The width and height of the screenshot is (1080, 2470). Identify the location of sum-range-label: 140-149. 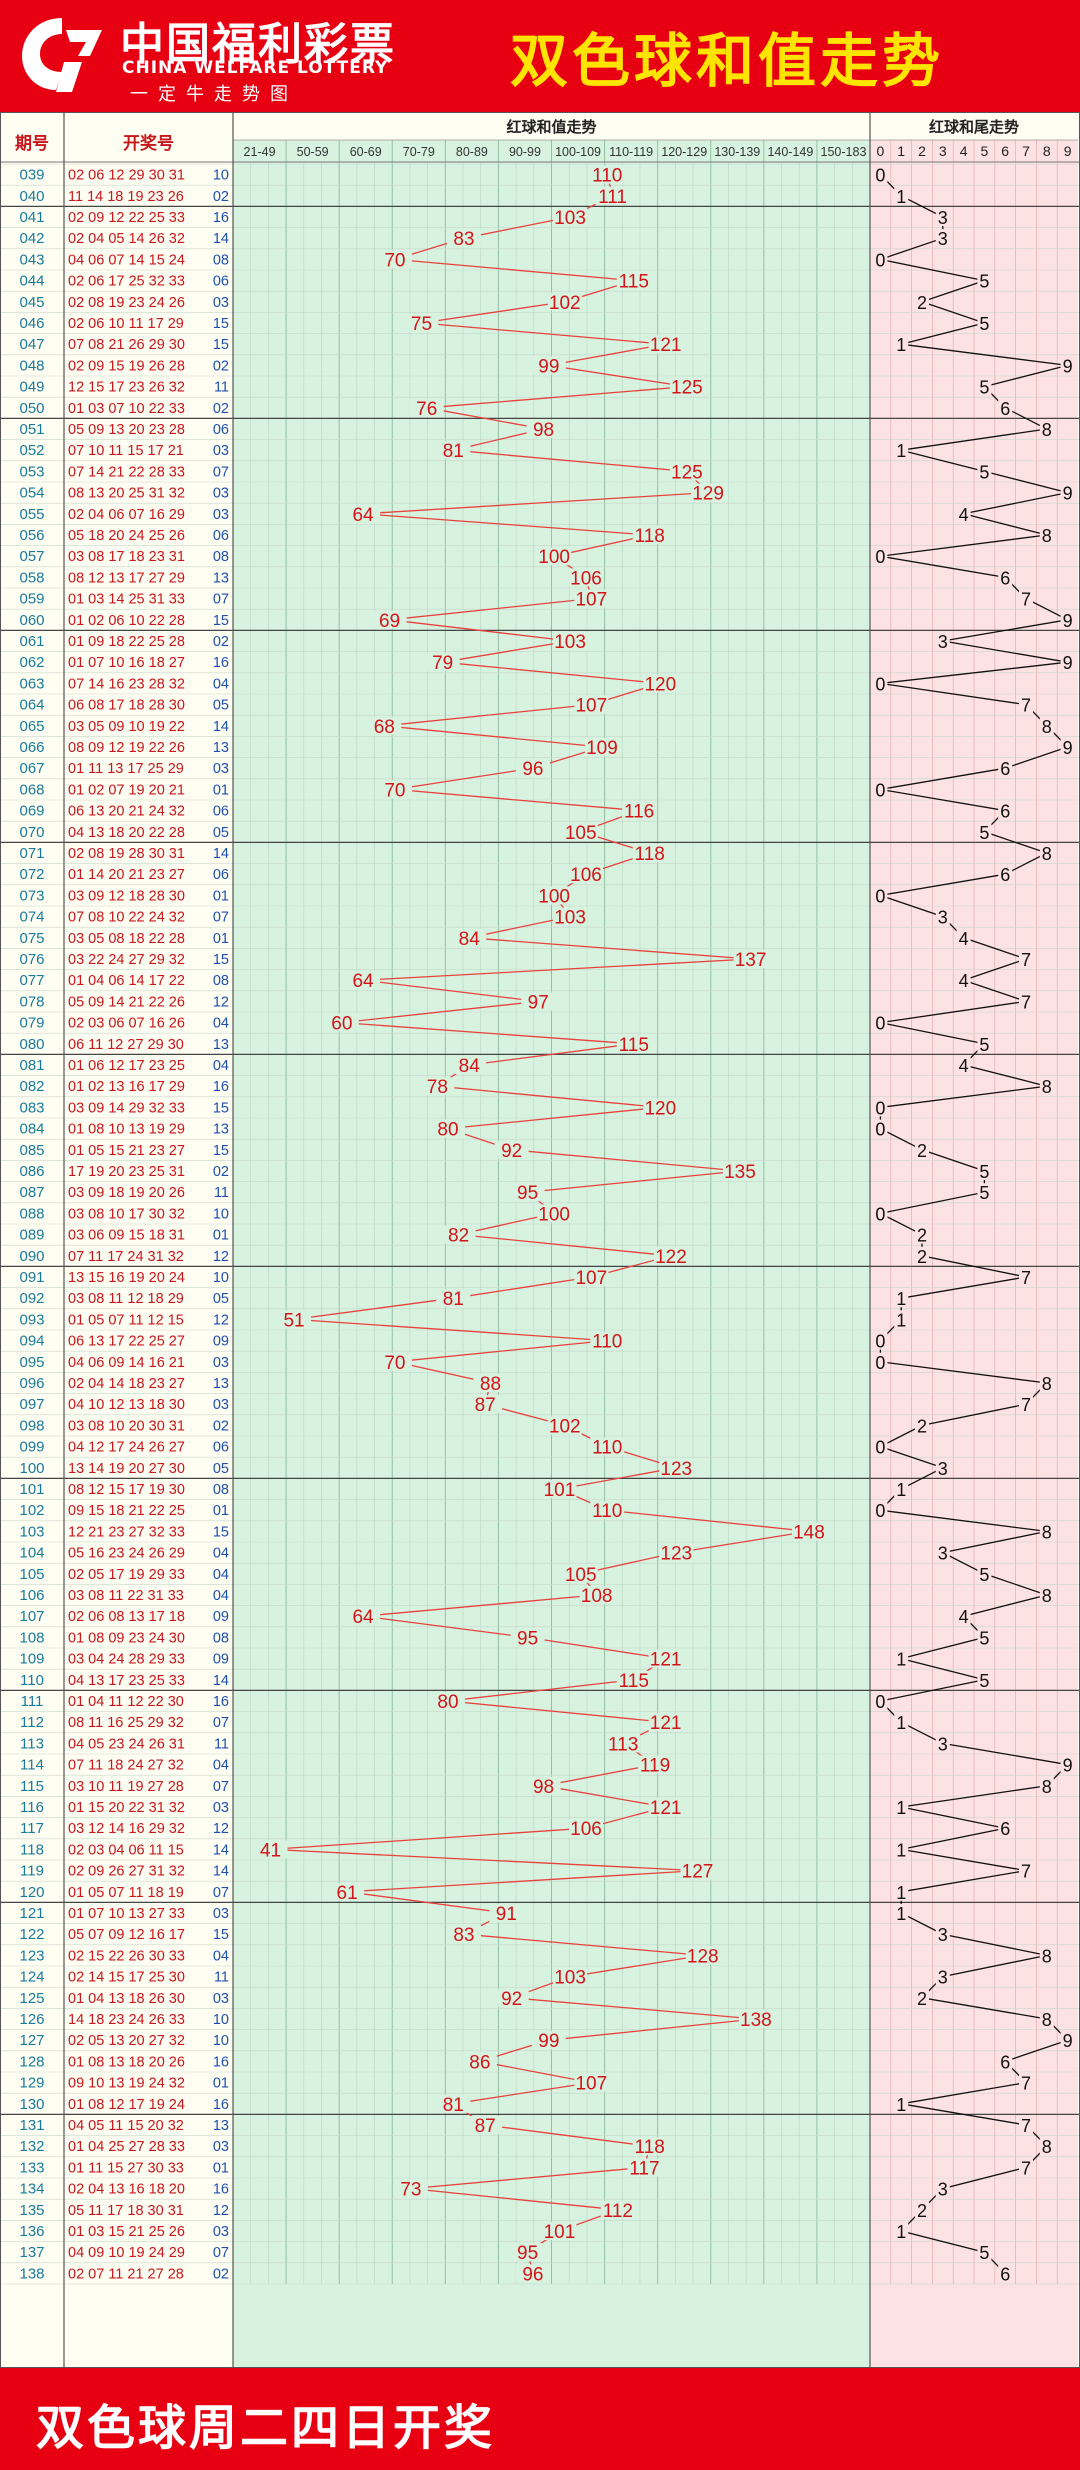
(790, 152).